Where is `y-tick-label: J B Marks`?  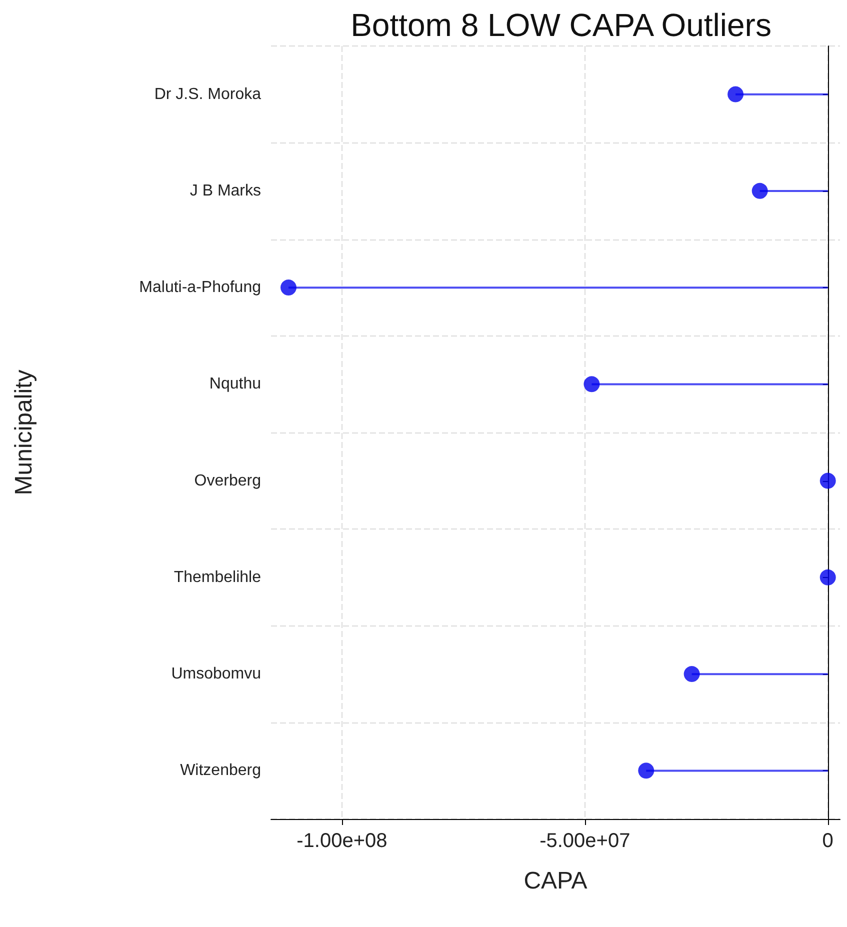 y-tick-label: J B Marks is located at coordinates (225, 191).